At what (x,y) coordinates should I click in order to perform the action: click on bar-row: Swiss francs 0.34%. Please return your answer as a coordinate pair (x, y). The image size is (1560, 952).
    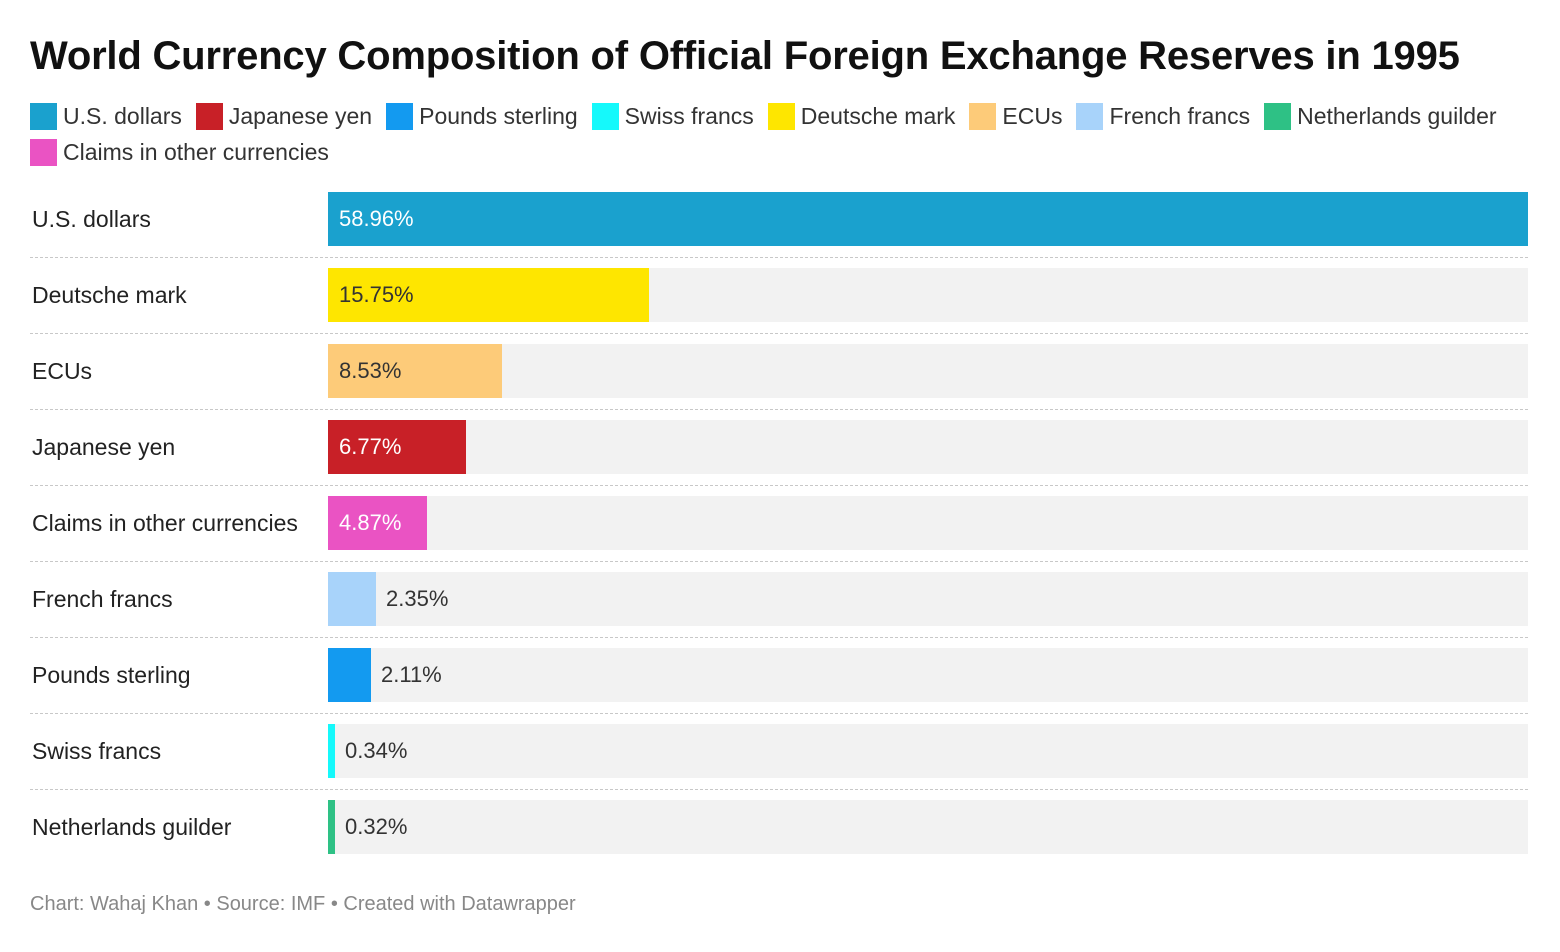
    Looking at the image, I should click on (779, 750).